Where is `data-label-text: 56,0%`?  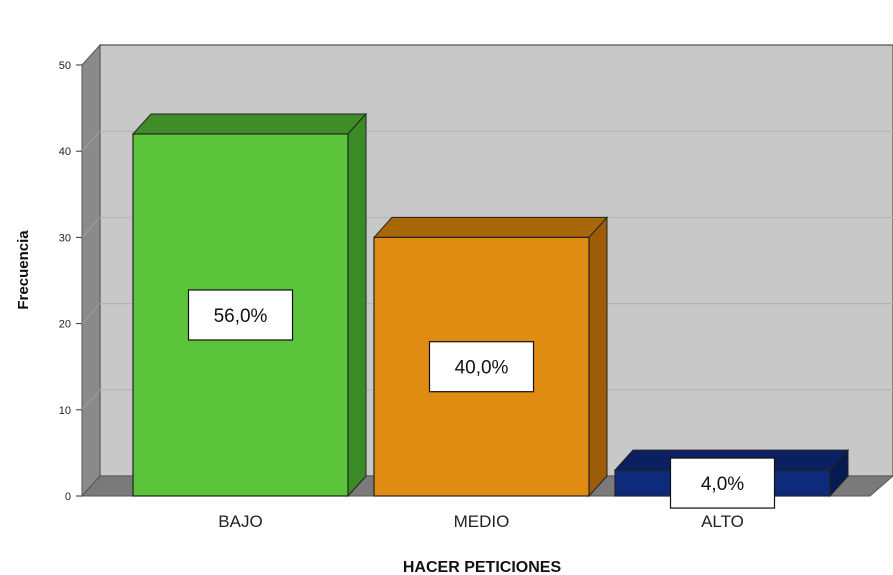 data-label-text: 56,0% is located at coordinates (241, 316).